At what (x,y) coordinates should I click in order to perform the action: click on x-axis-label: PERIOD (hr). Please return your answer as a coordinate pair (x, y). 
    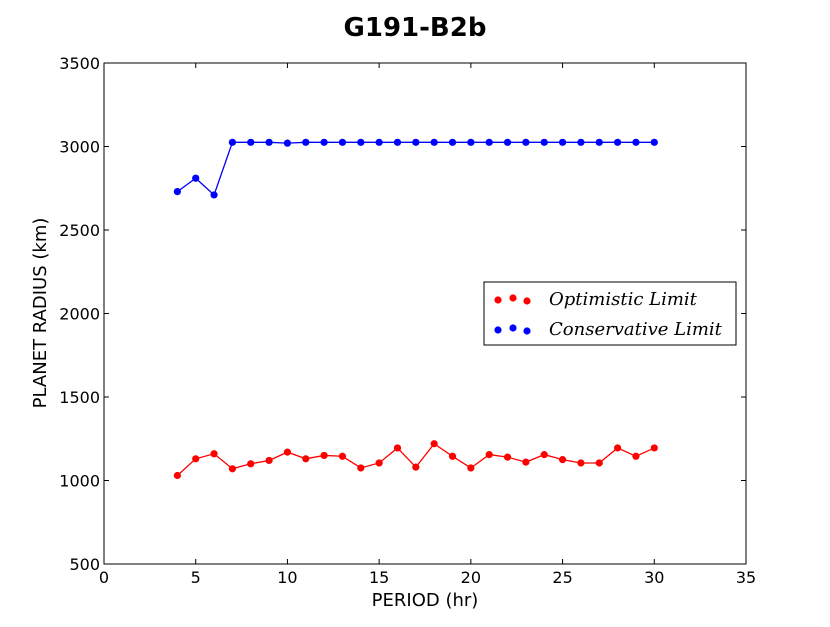
    Looking at the image, I should click on (425, 600).